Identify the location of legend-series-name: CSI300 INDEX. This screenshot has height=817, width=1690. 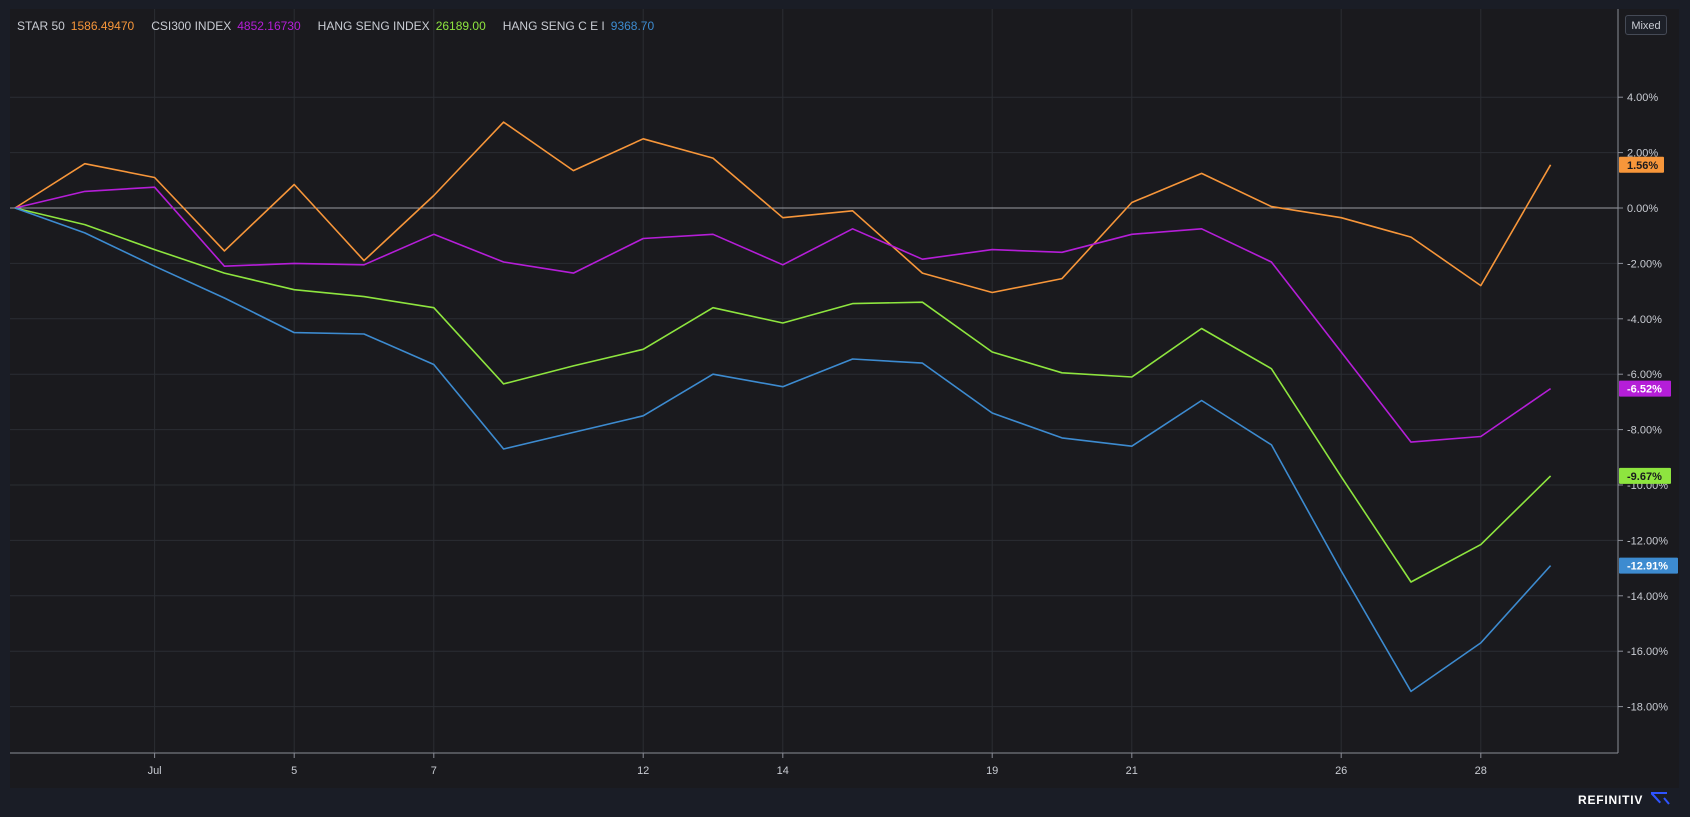
(191, 26).